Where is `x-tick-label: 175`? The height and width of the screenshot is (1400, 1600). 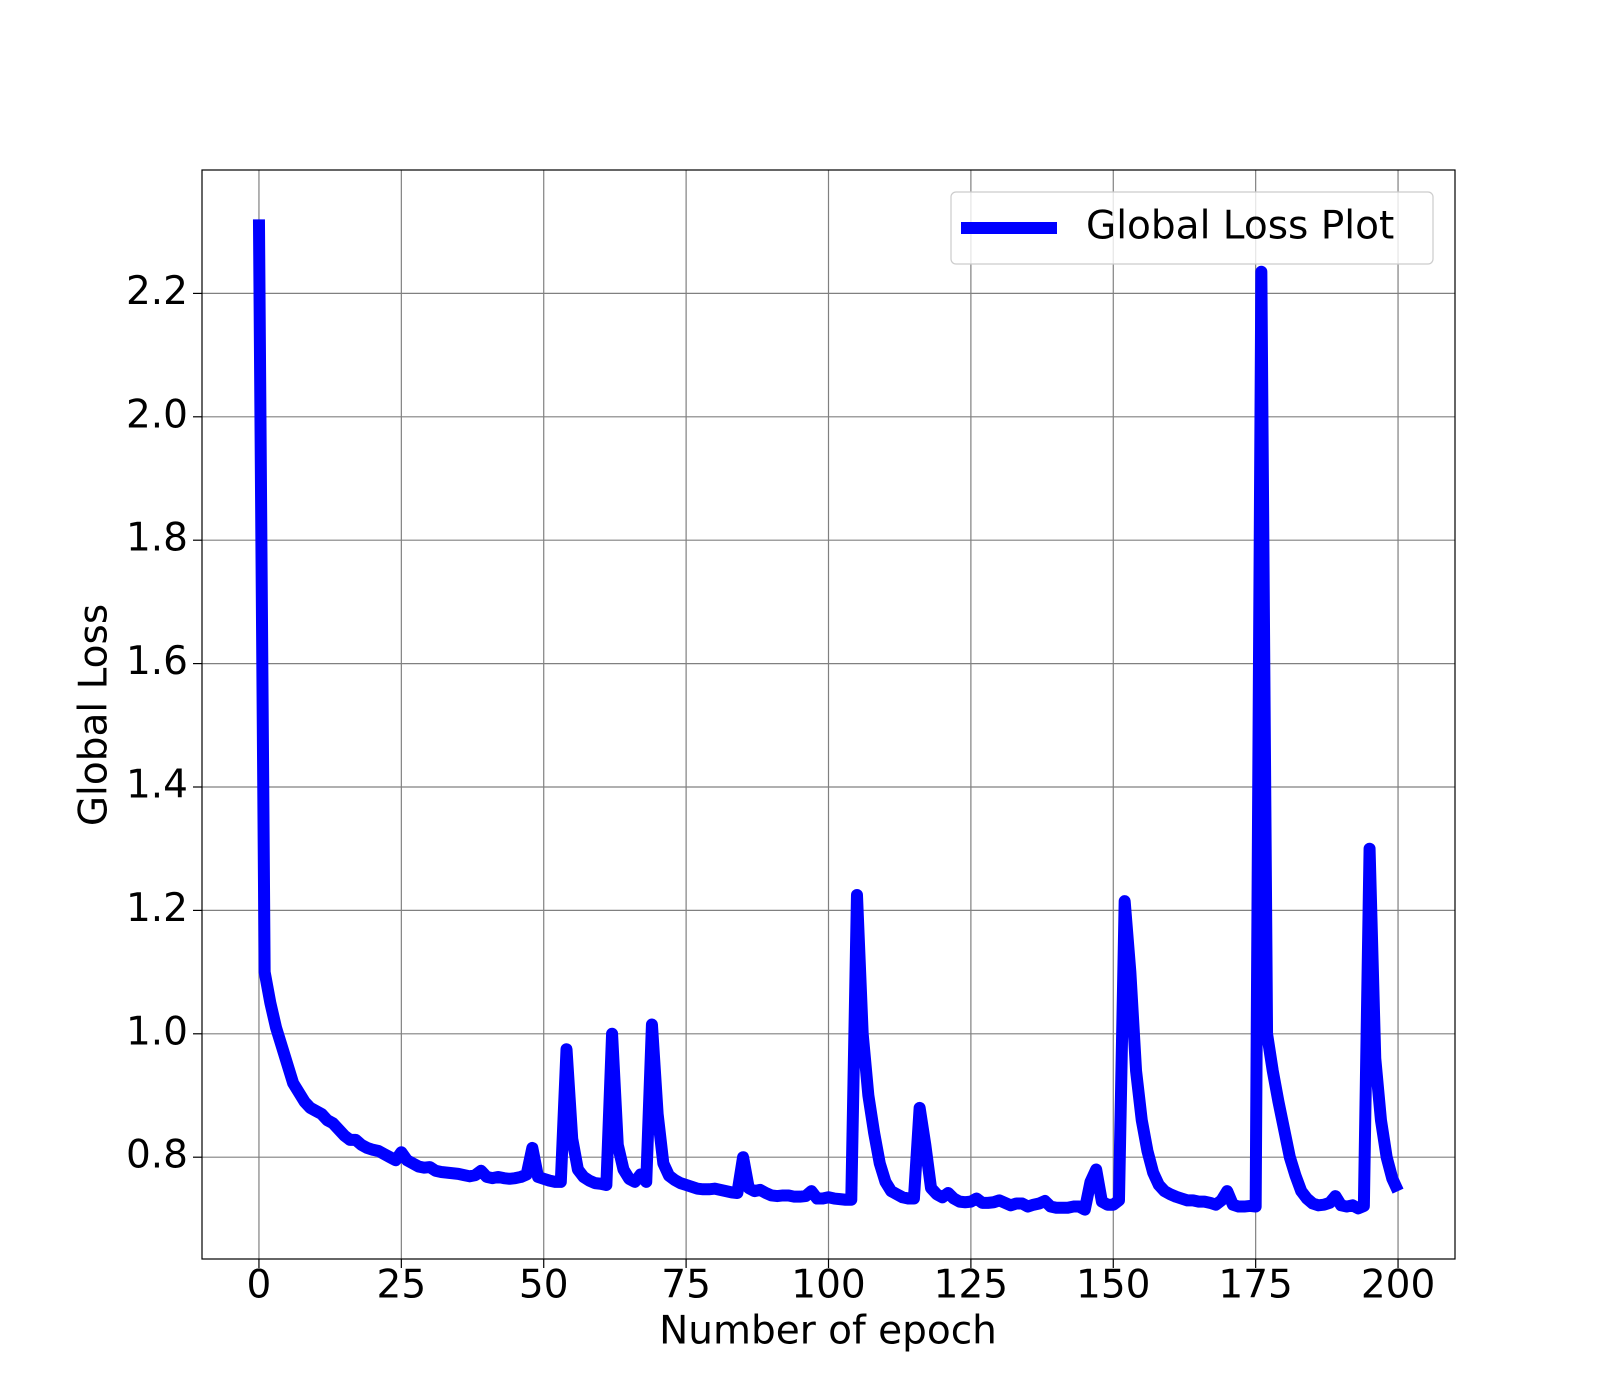
x-tick-label: 175 is located at coordinates (1255, 1285).